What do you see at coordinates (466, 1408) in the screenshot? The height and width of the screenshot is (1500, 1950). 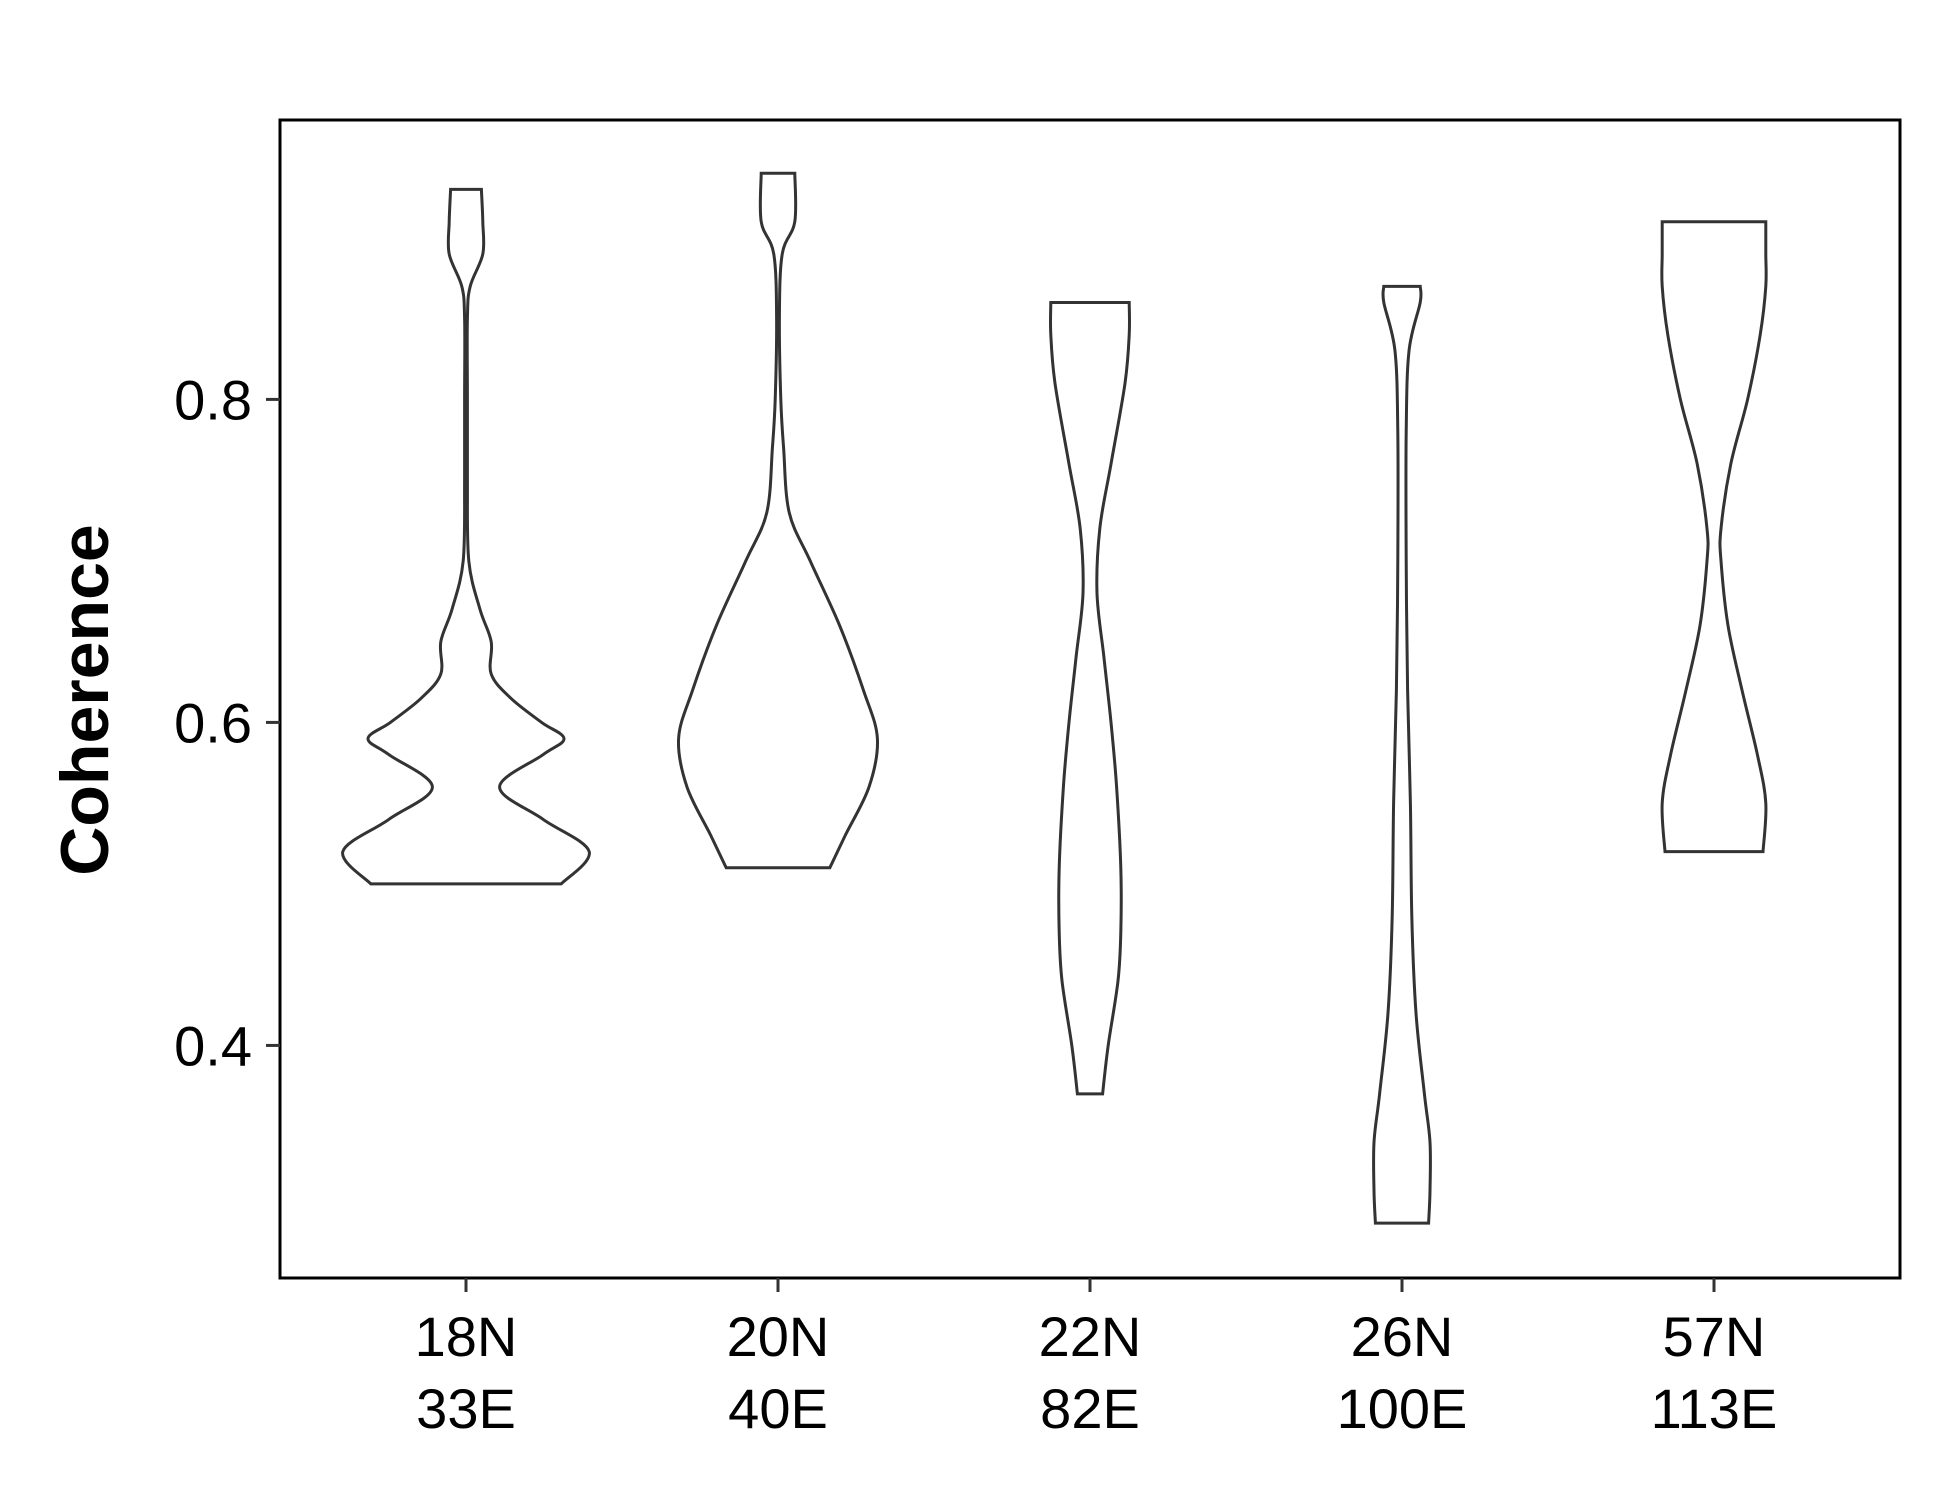 I see `x-tick-label-line2: 33E` at bounding box center [466, 1408].